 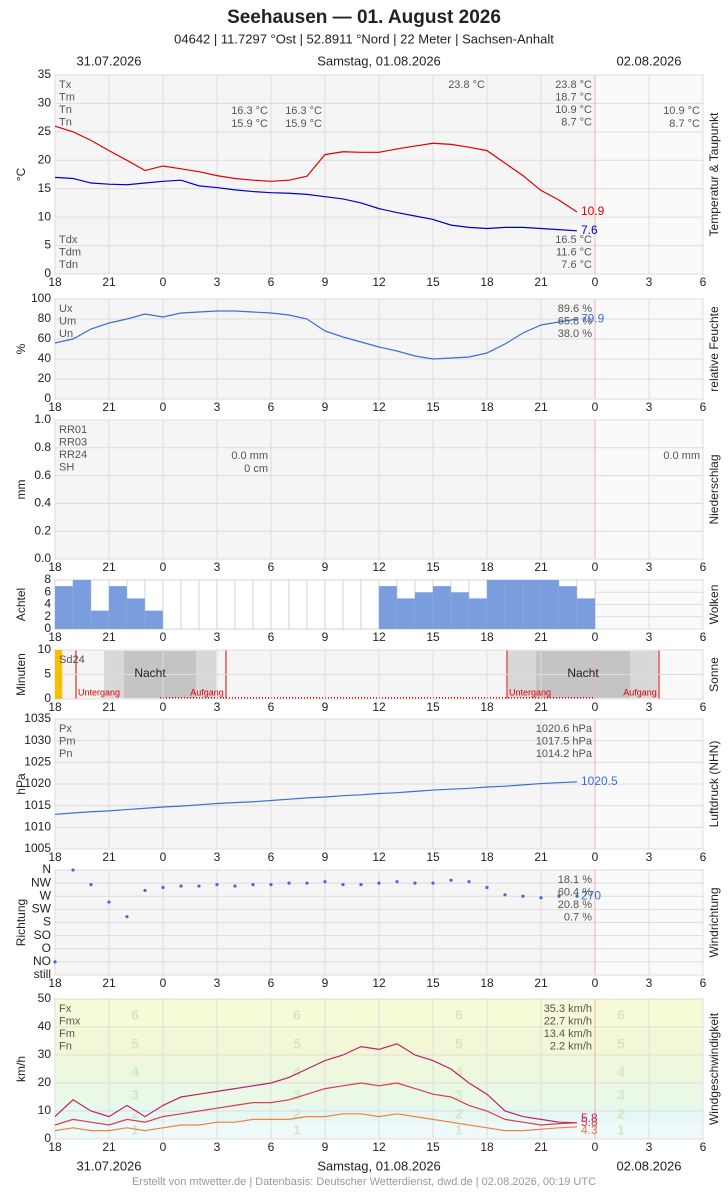 I want to click on stat-label: Tn, so click(x=65, y=122).